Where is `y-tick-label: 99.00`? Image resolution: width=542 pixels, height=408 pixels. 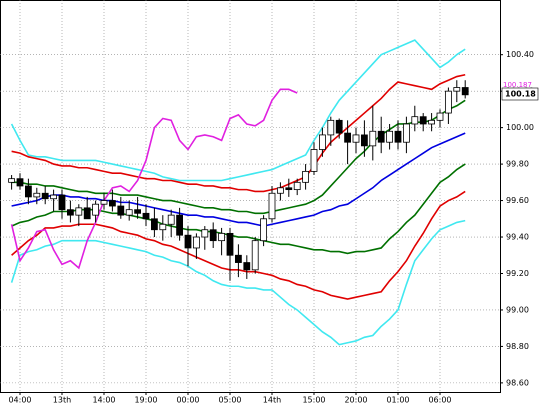 y-tick-label: 99.00 is located at coordinates (517, 309).